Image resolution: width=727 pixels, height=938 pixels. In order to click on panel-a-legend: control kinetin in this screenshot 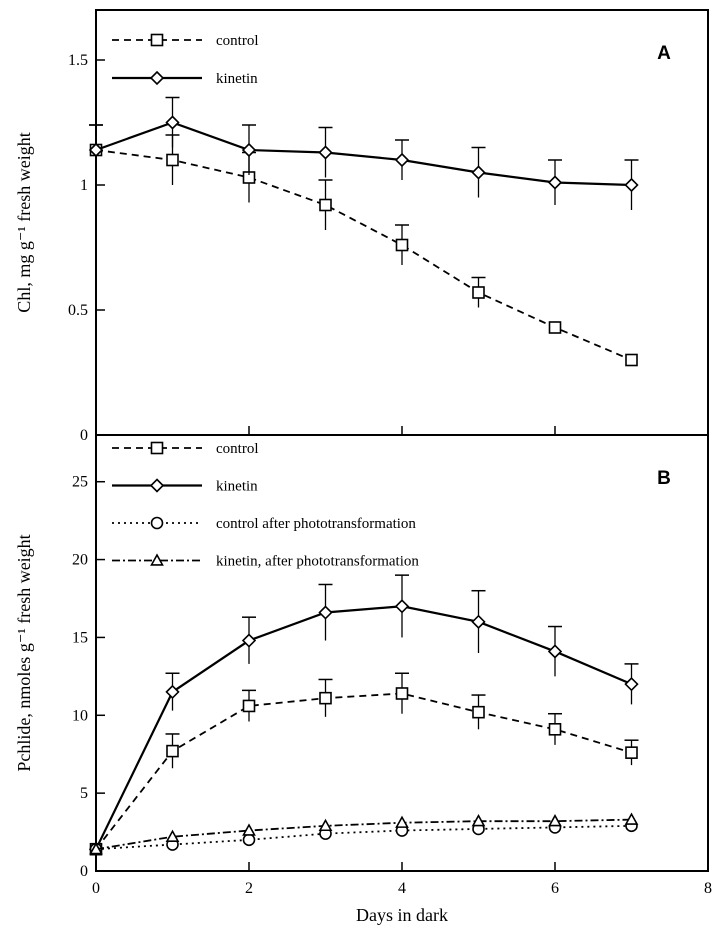, I will do `click(185, 60)`.